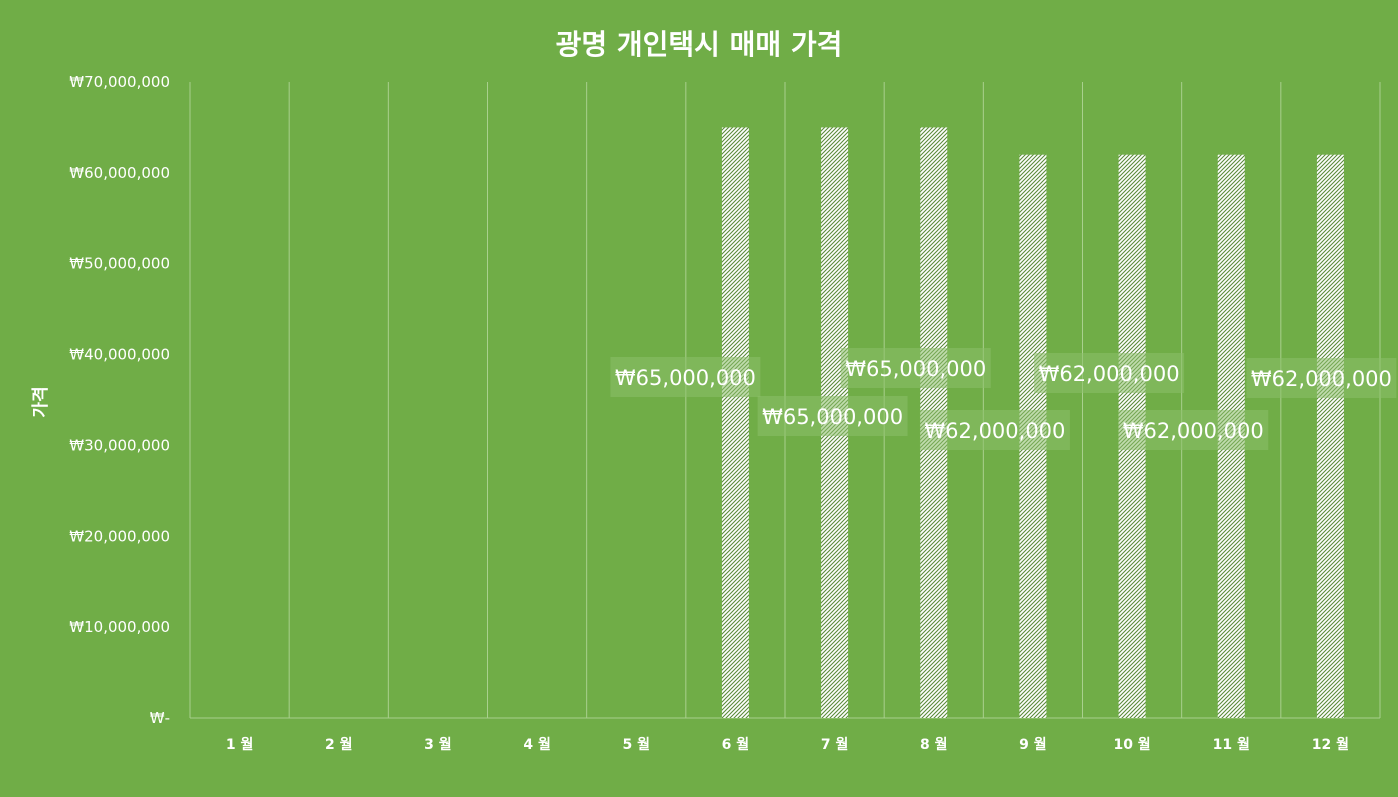 The image size is (1398, 797). Describe the element at coordinates (339, 744) in the screenshot. I see `x-tick-label: 2 월` at that location.